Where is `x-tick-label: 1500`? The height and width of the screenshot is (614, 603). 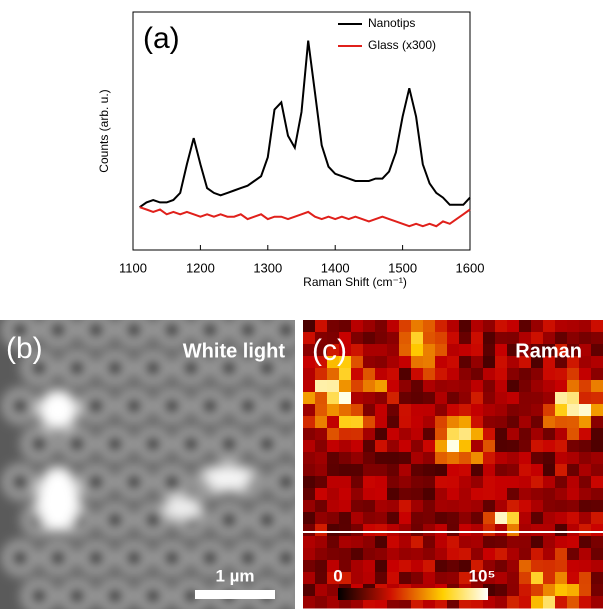
x-tick-label: 1500 is located at coordinates (402, 267).